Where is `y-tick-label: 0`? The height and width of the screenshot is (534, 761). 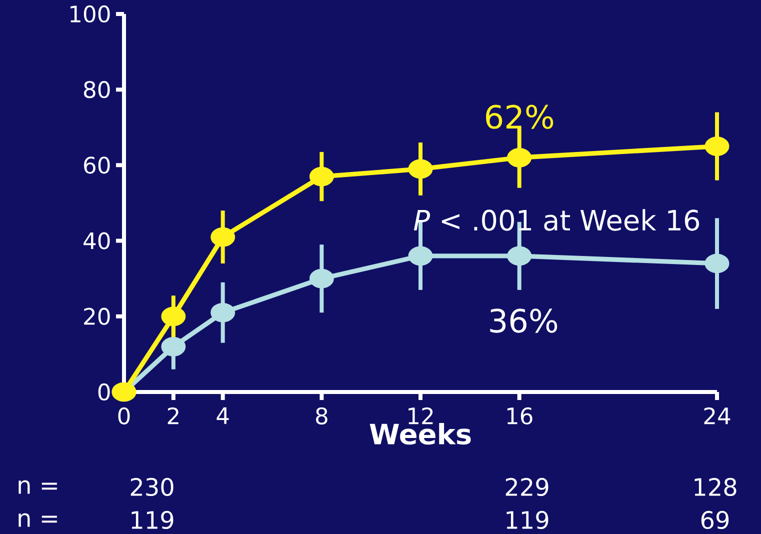 y-tick-label: 0 is located at coordinates (104, 392).